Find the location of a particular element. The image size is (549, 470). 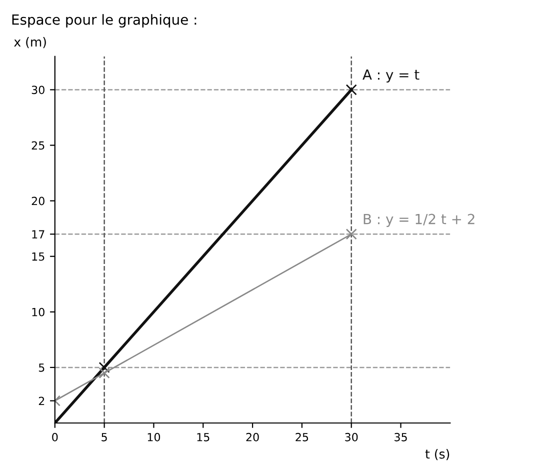

x-tick-label: 5 is located at coordinates (104, 437).